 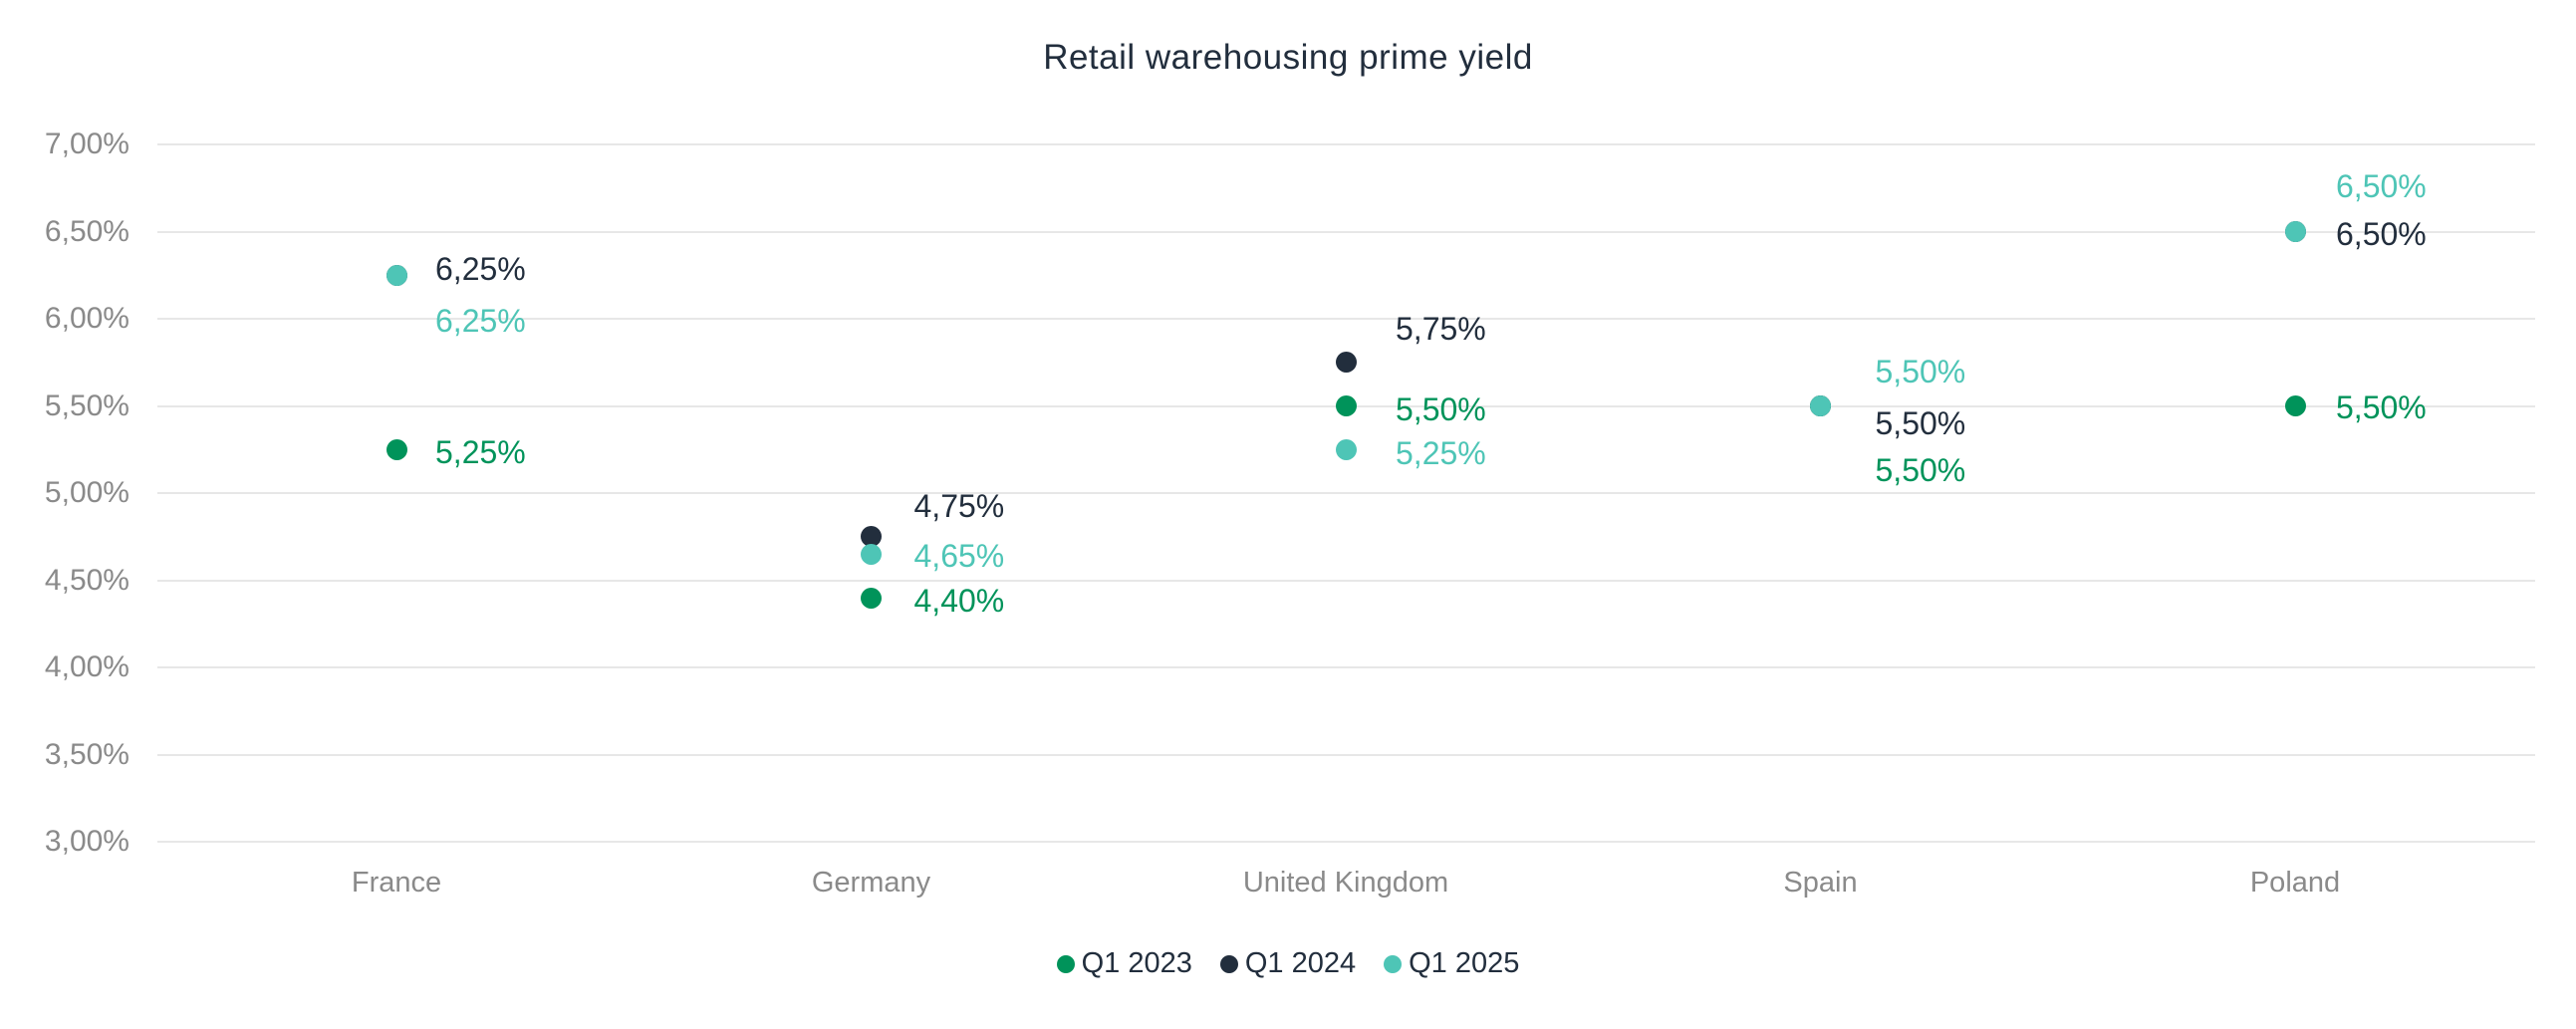 I want to click on y-axis-tick-label: 5,50%, so click(x=86, y=405).